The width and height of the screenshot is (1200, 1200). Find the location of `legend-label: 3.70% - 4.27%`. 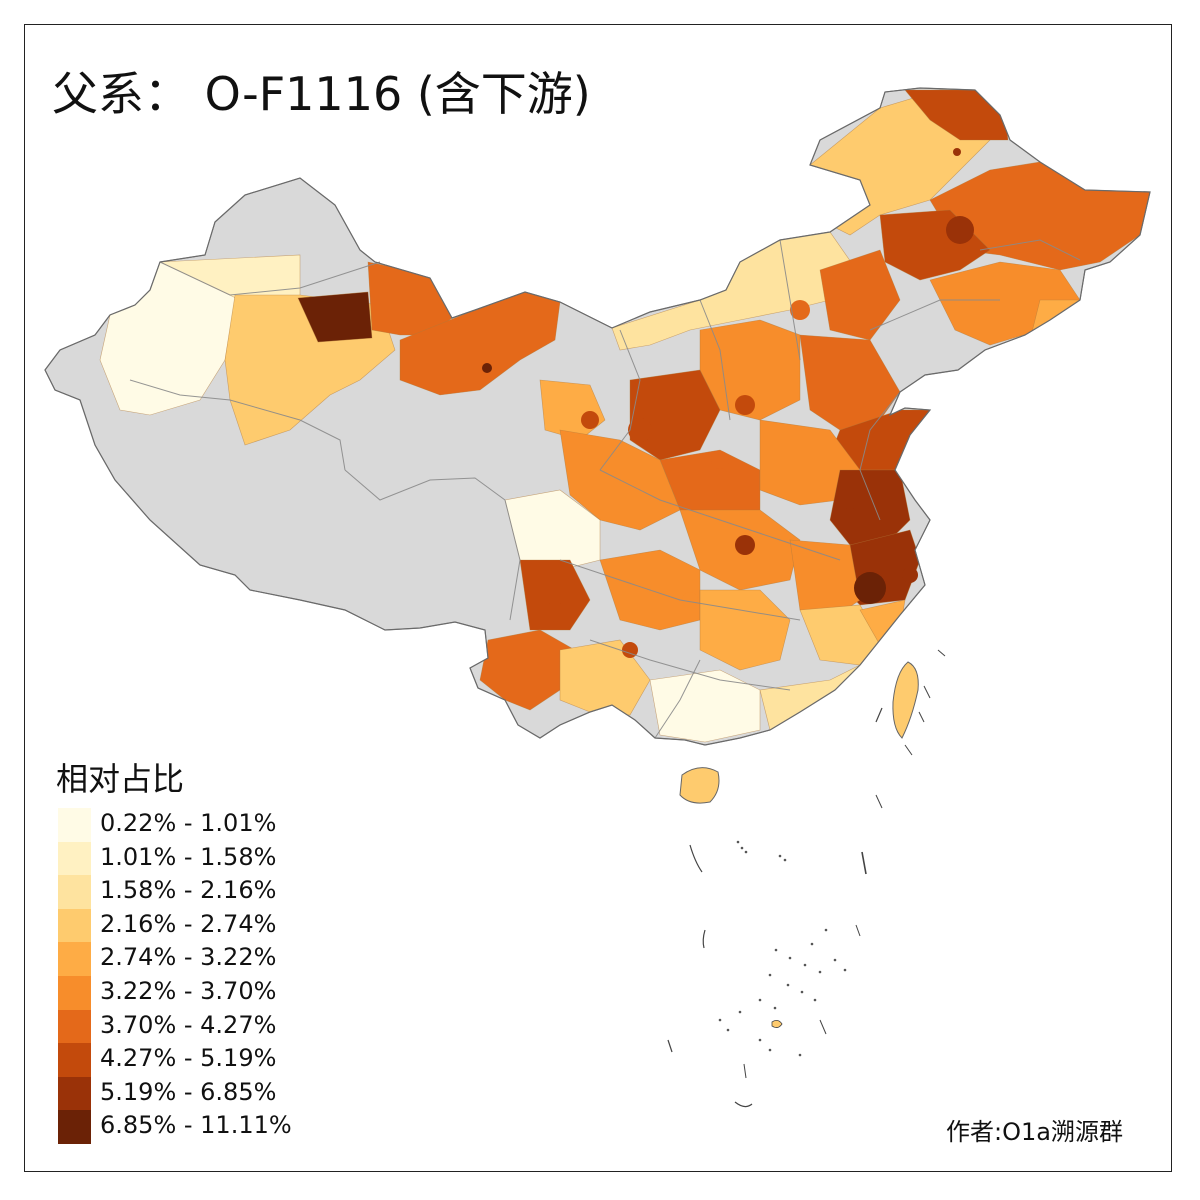

legend-label: 3.70% - 4.27% is located at coordinates (188, 1024).